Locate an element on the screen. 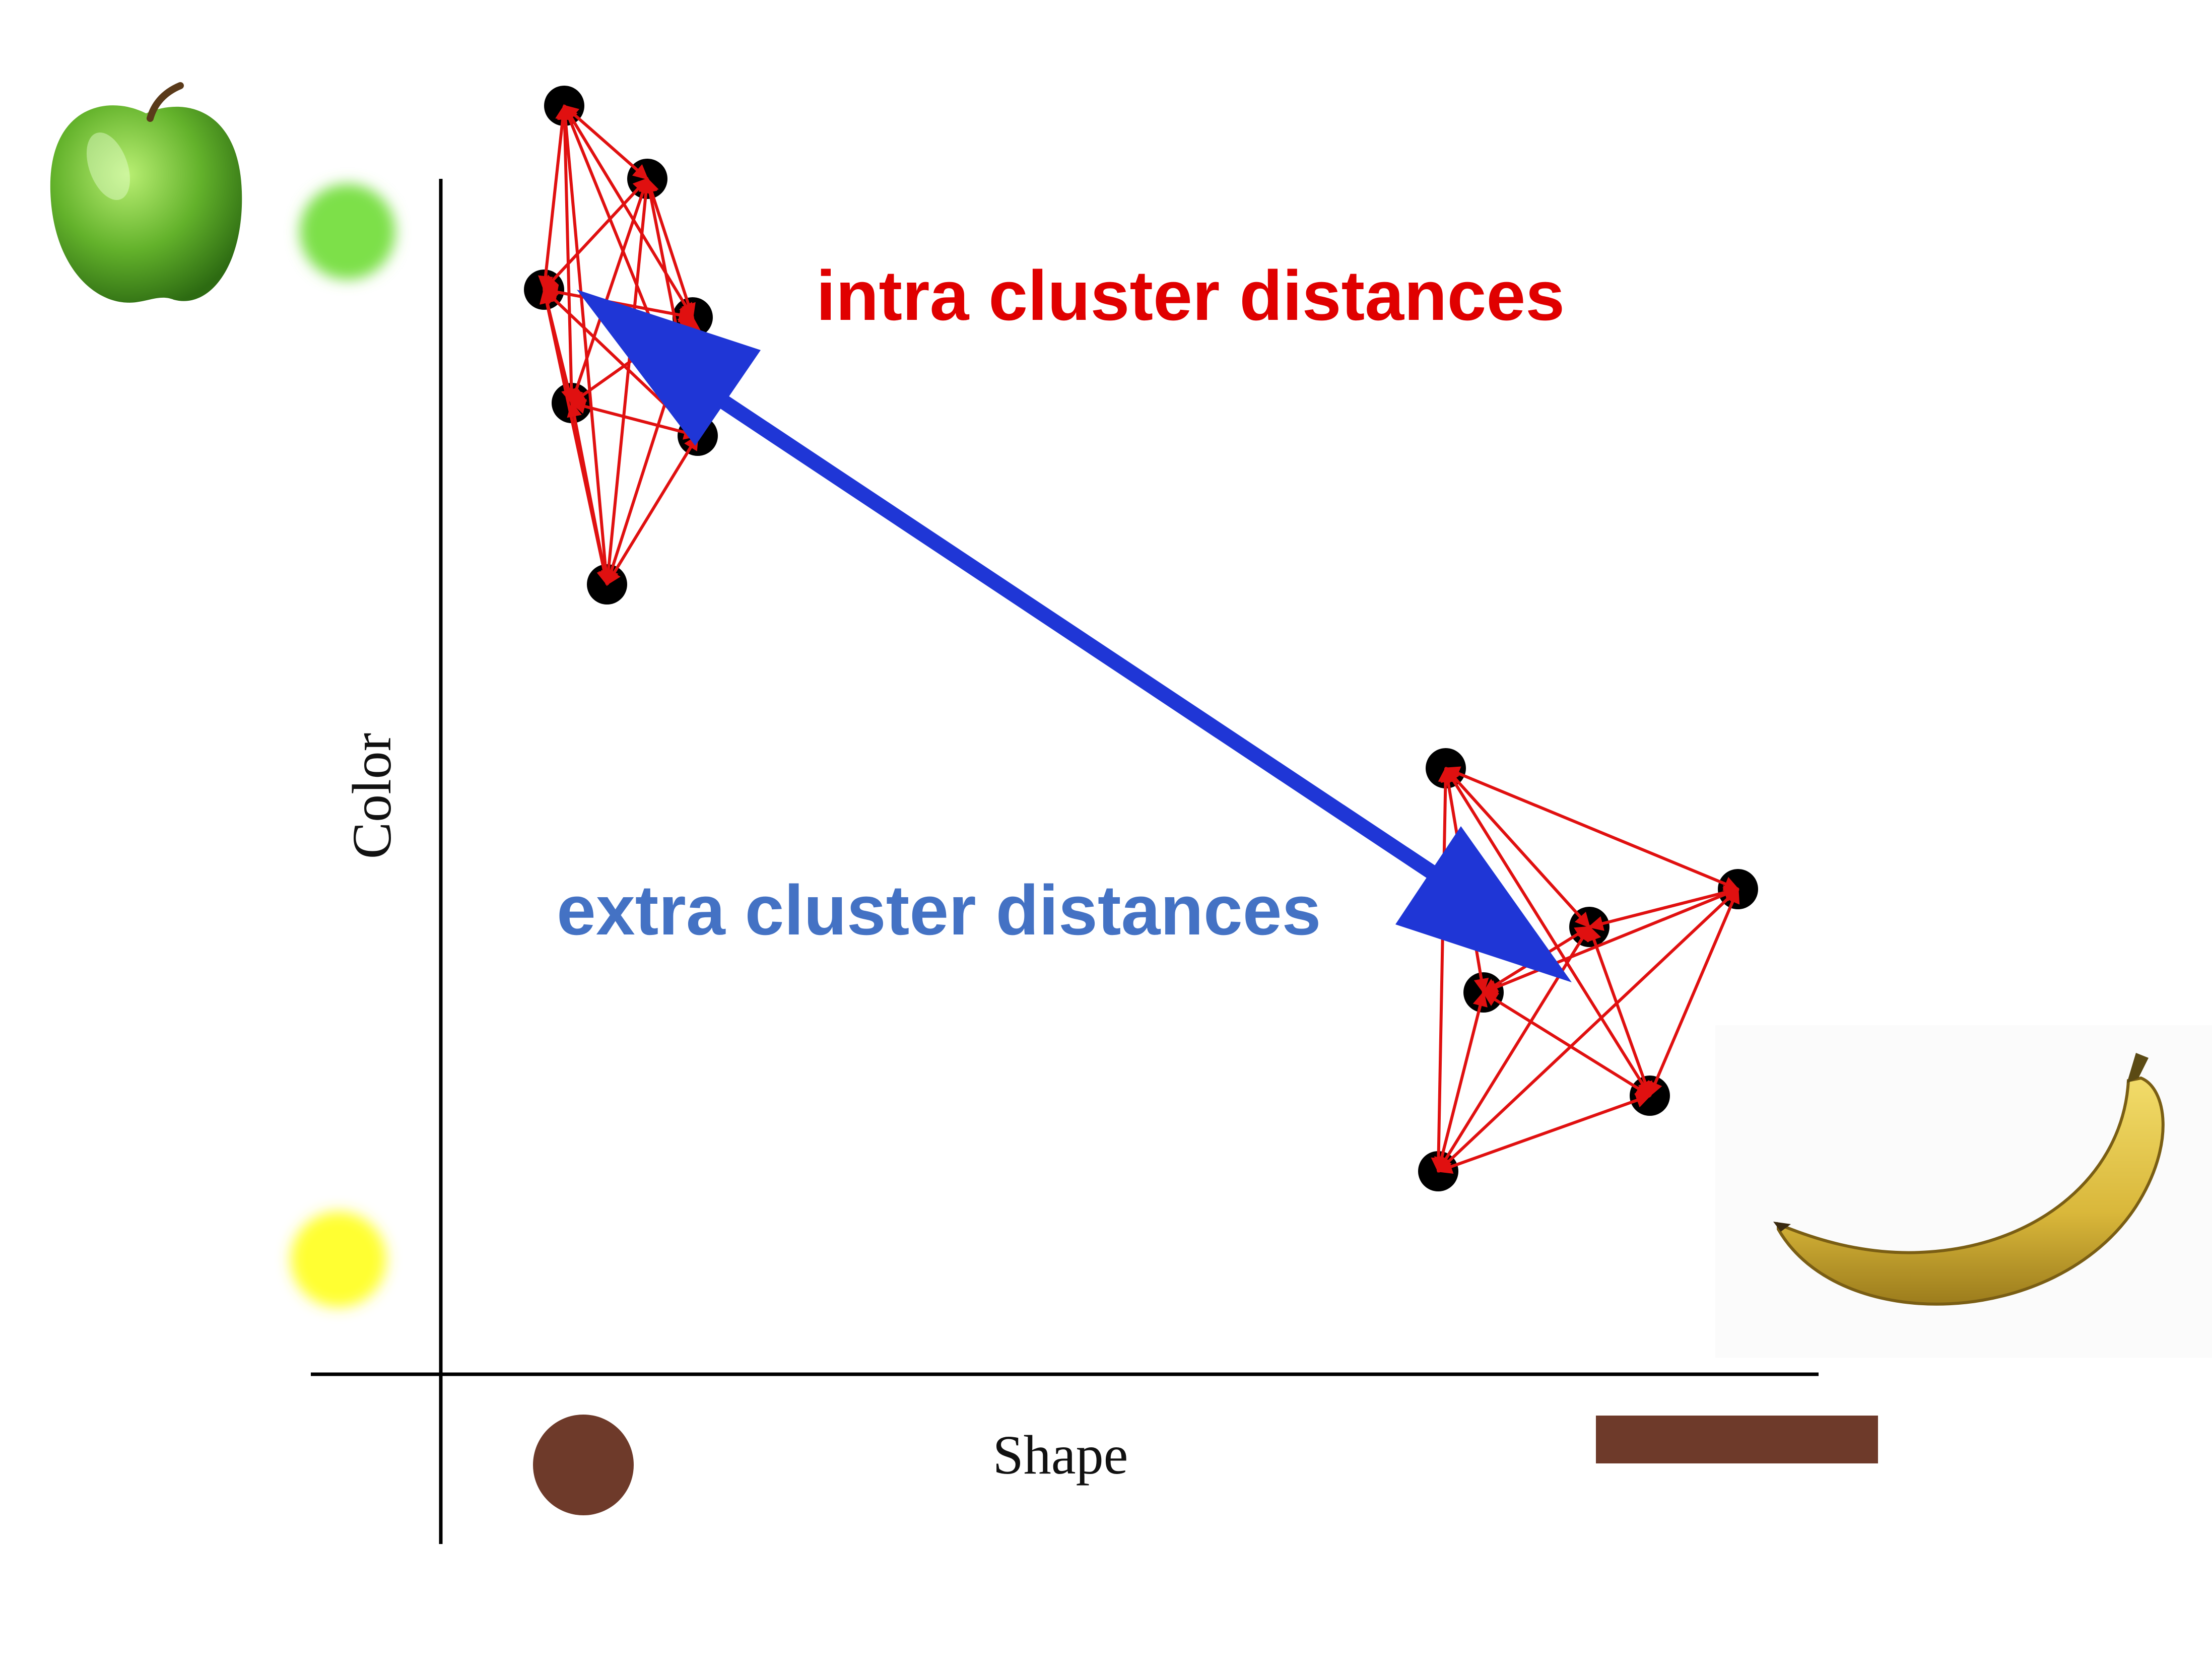 The height and width of the screenshot is (1675, 2212). yellow-color-swatch is located at coordinates (338, 1259).